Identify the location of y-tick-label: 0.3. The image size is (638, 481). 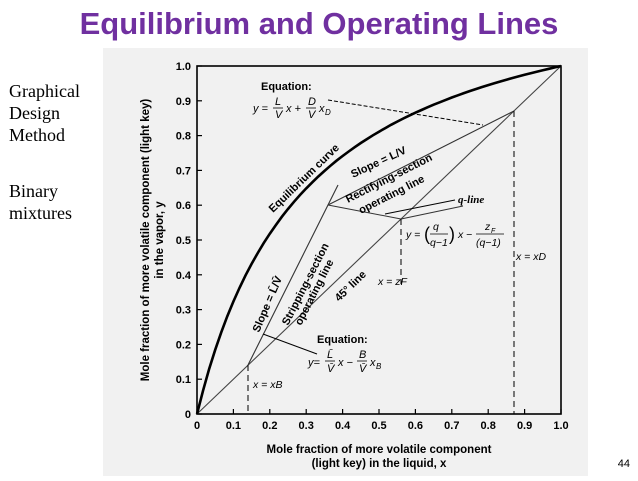
(183, 311).